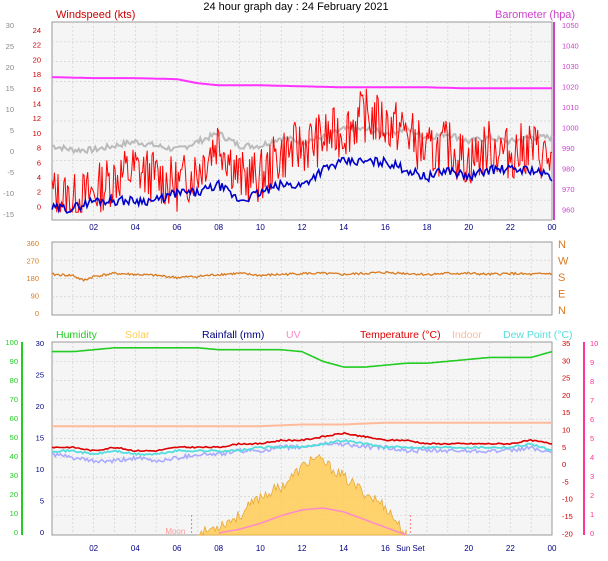  Describe the element at coordinates (8, 214) in the screenshot. I see `y-tick-temp: -15` at that location.